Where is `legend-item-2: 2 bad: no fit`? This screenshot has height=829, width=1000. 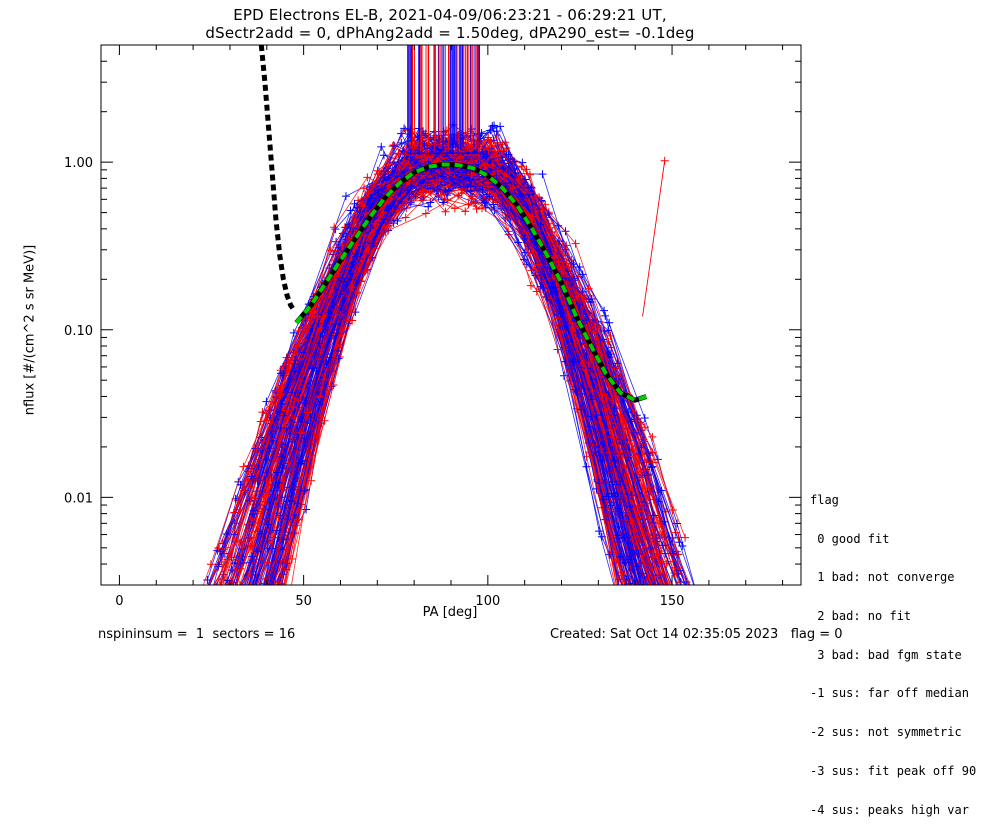
legend-item-2: 2 bad: no fit is located at coordinates (861, 615).